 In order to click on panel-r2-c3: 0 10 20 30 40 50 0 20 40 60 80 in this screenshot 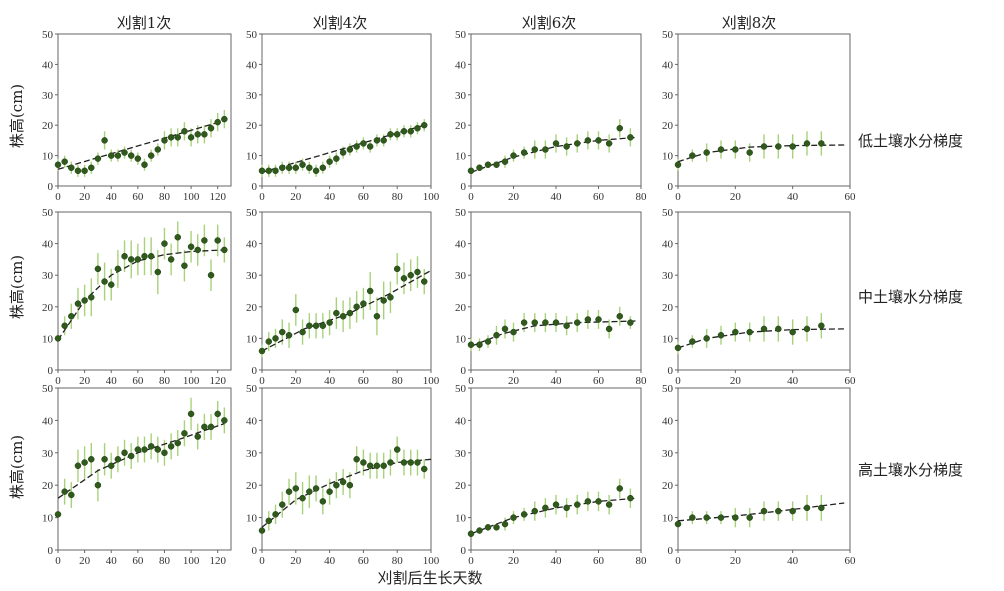, I will do `click(551, 297)`.